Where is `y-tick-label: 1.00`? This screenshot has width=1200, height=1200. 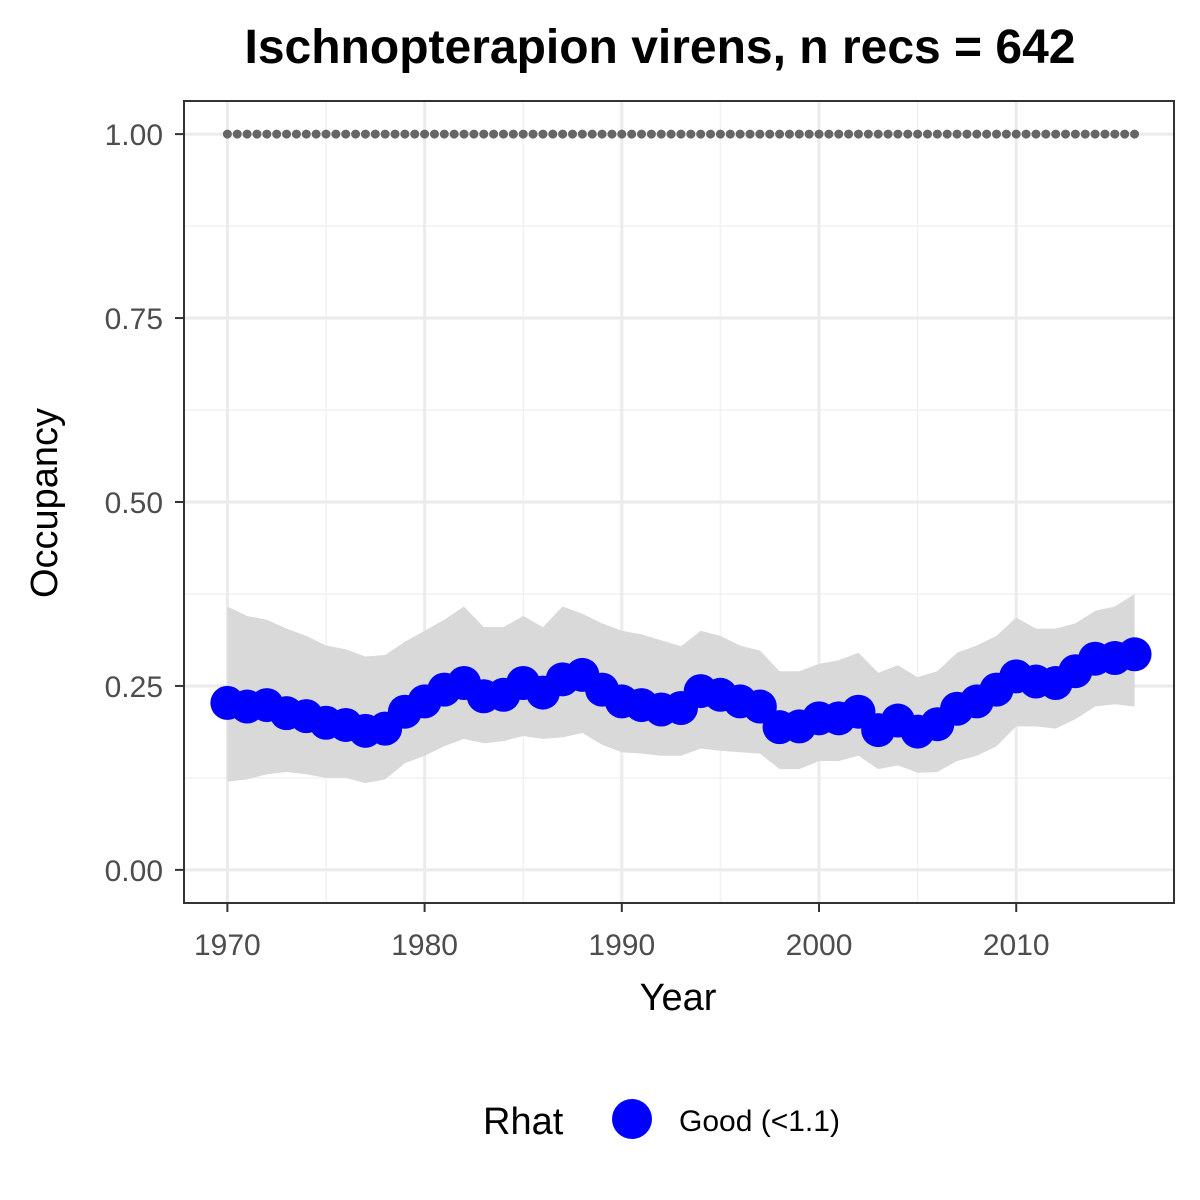
y-tick-label: 1.00 is located at coordinates (134, 135).